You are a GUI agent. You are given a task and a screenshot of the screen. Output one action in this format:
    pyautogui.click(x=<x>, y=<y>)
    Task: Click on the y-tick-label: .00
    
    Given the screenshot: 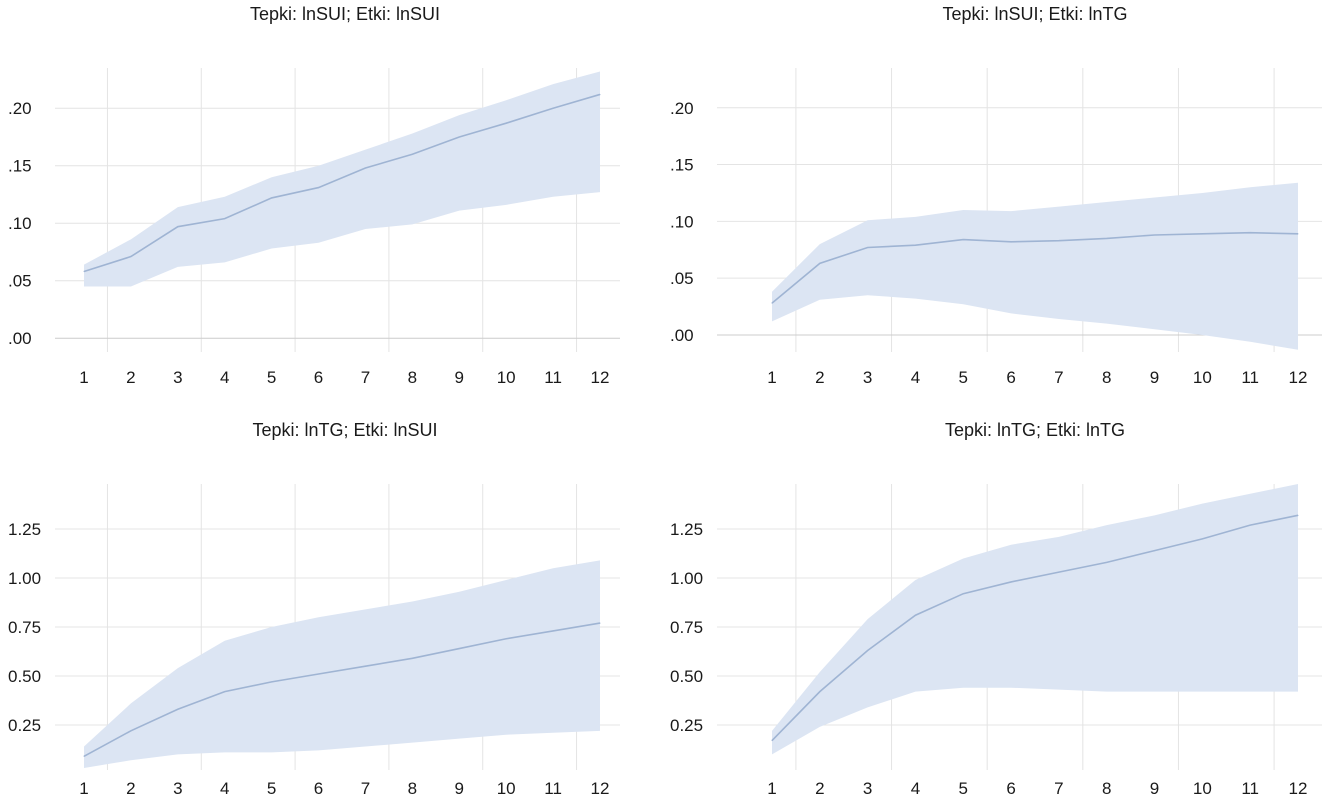 What is the action you would take?
    pyautogui.click(x=682, y=335)
    